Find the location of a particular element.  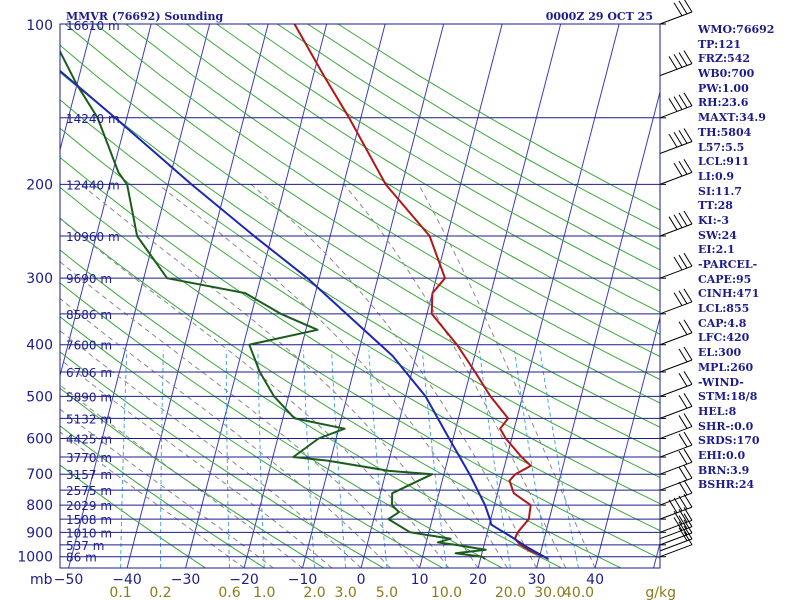

sounding-index: LI:0.9 is located at coordinates (716, 176).